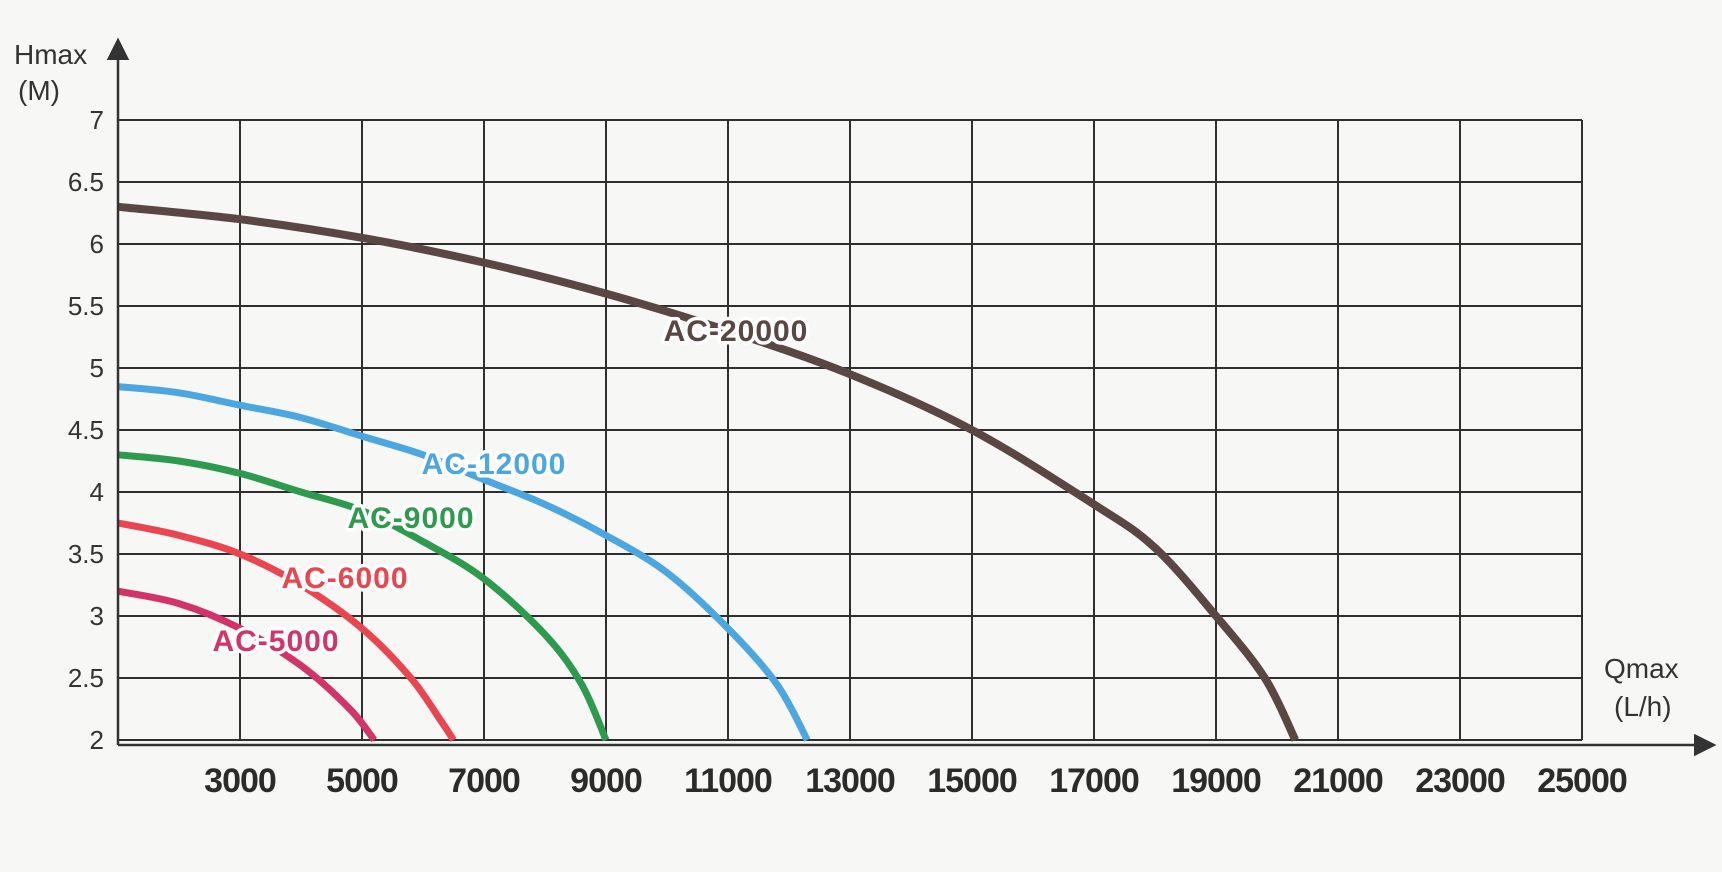 The width and height of the screenshot is (1722, 872). What do you see at coordinates (1216, 781) in the screenshot?
I see `x-tick-label: 19000` at bounding box center [1216, 781].